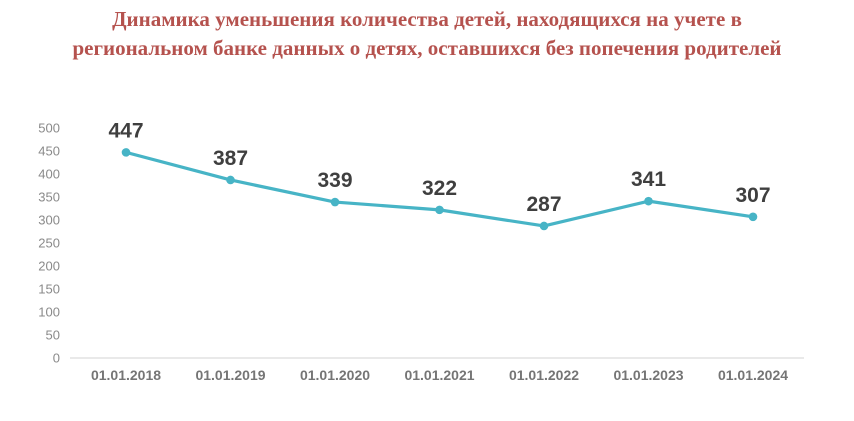 The height and width of the screenshot is (421, 854). I want to click on x-tick-label: 01.01.2023, so click(648, 375).